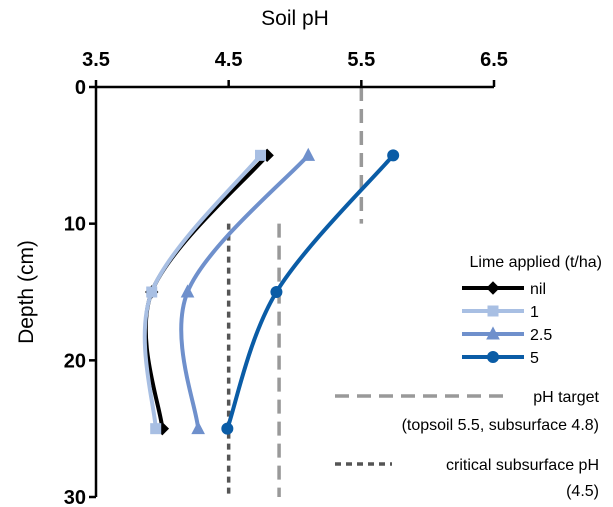 The image size is (613, 507). I want to click on y-tick-label-20: 20, so click(75, 361).